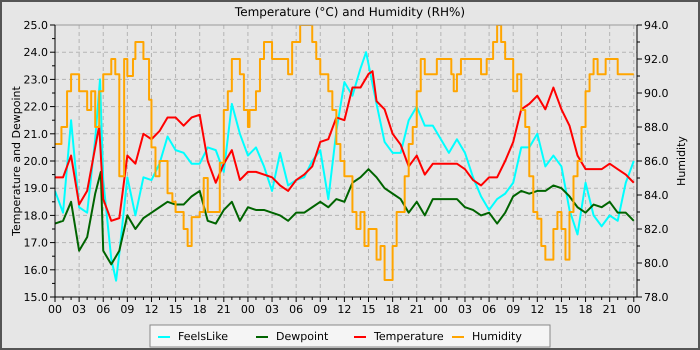  I want to click on y2-tick-label: 86.0, so click(656, 161).